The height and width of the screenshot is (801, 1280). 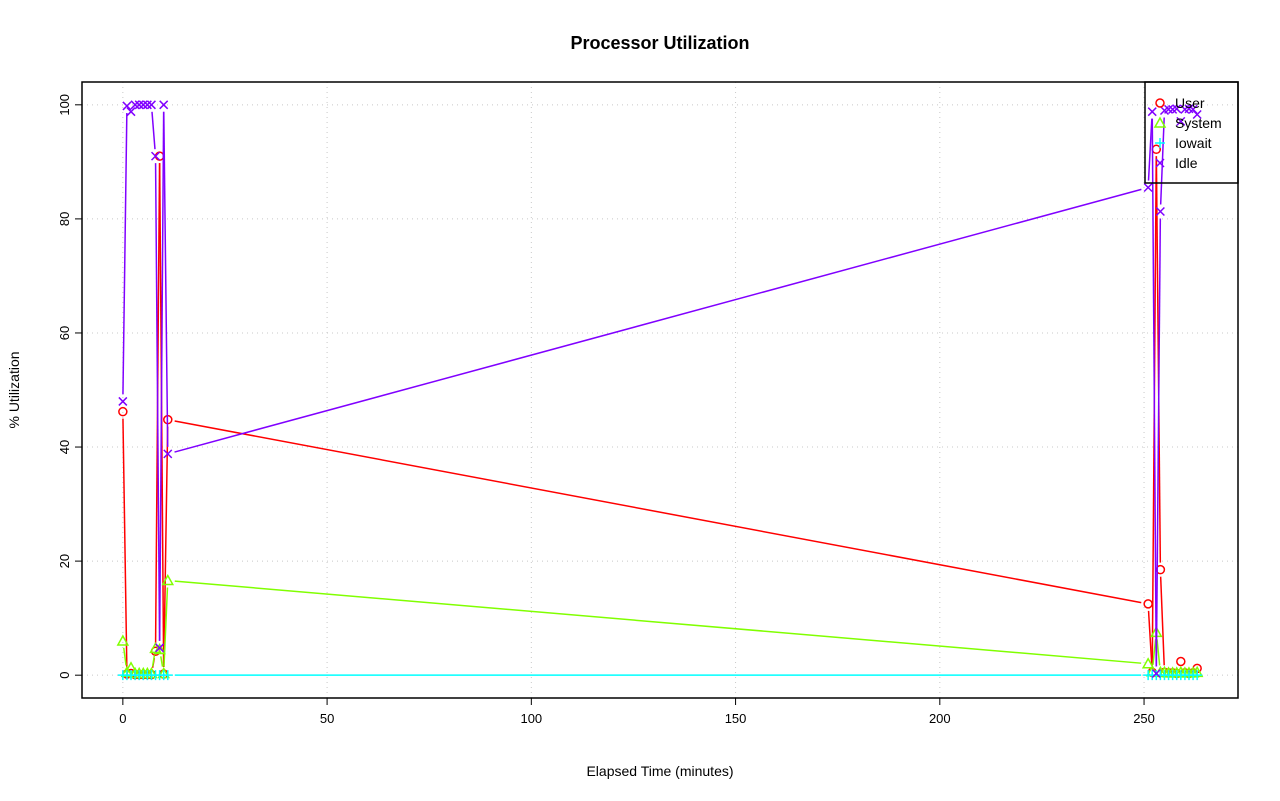 What do you see at coordinates (1193, 143) in the screenshot?
I see `legend-label-iowait: Iowait` at bounding box center [1193, 143].